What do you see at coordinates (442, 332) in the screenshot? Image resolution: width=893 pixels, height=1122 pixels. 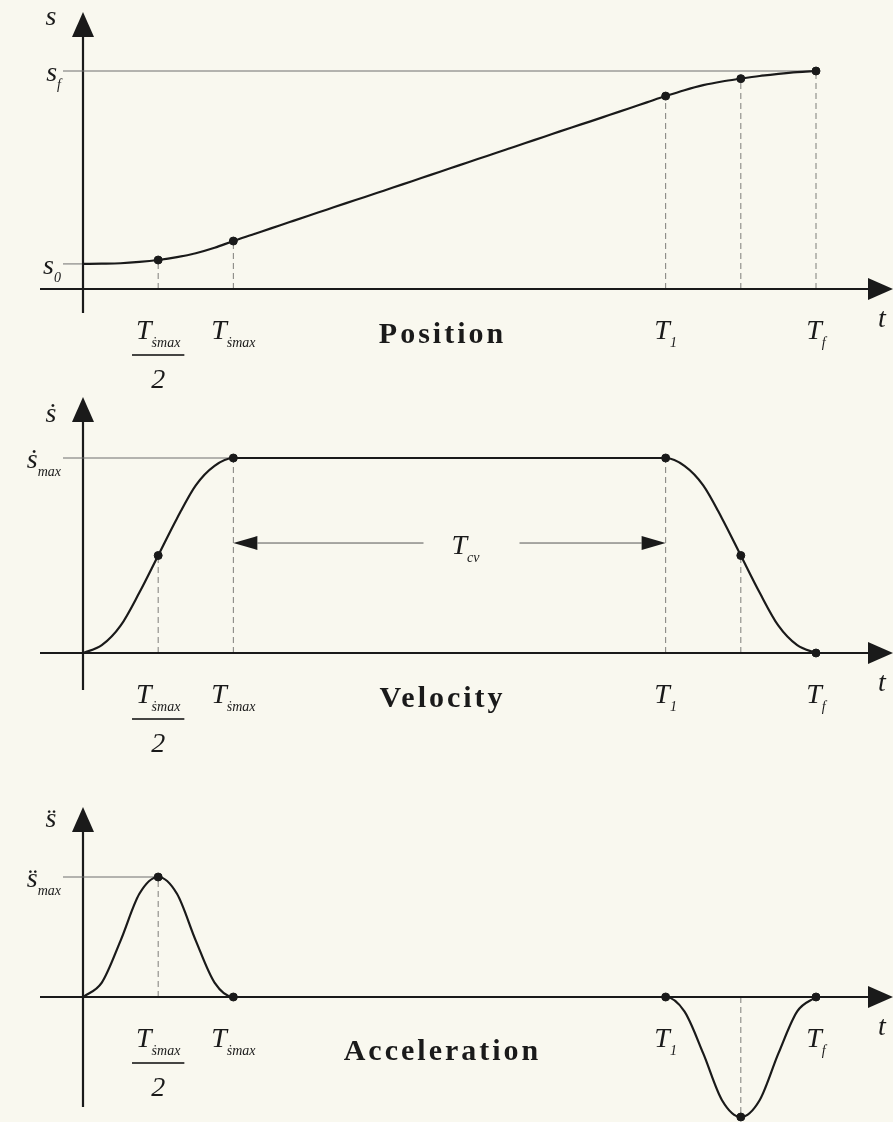 I see `text: Position` at bounding box center [442, 332].